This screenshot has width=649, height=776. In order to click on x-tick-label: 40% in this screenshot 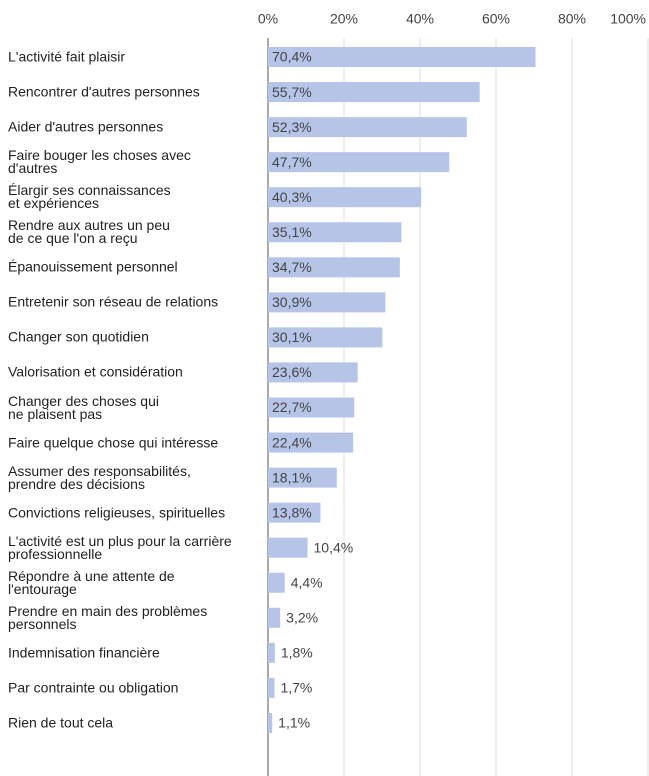, I will do `click(420, 19)`.